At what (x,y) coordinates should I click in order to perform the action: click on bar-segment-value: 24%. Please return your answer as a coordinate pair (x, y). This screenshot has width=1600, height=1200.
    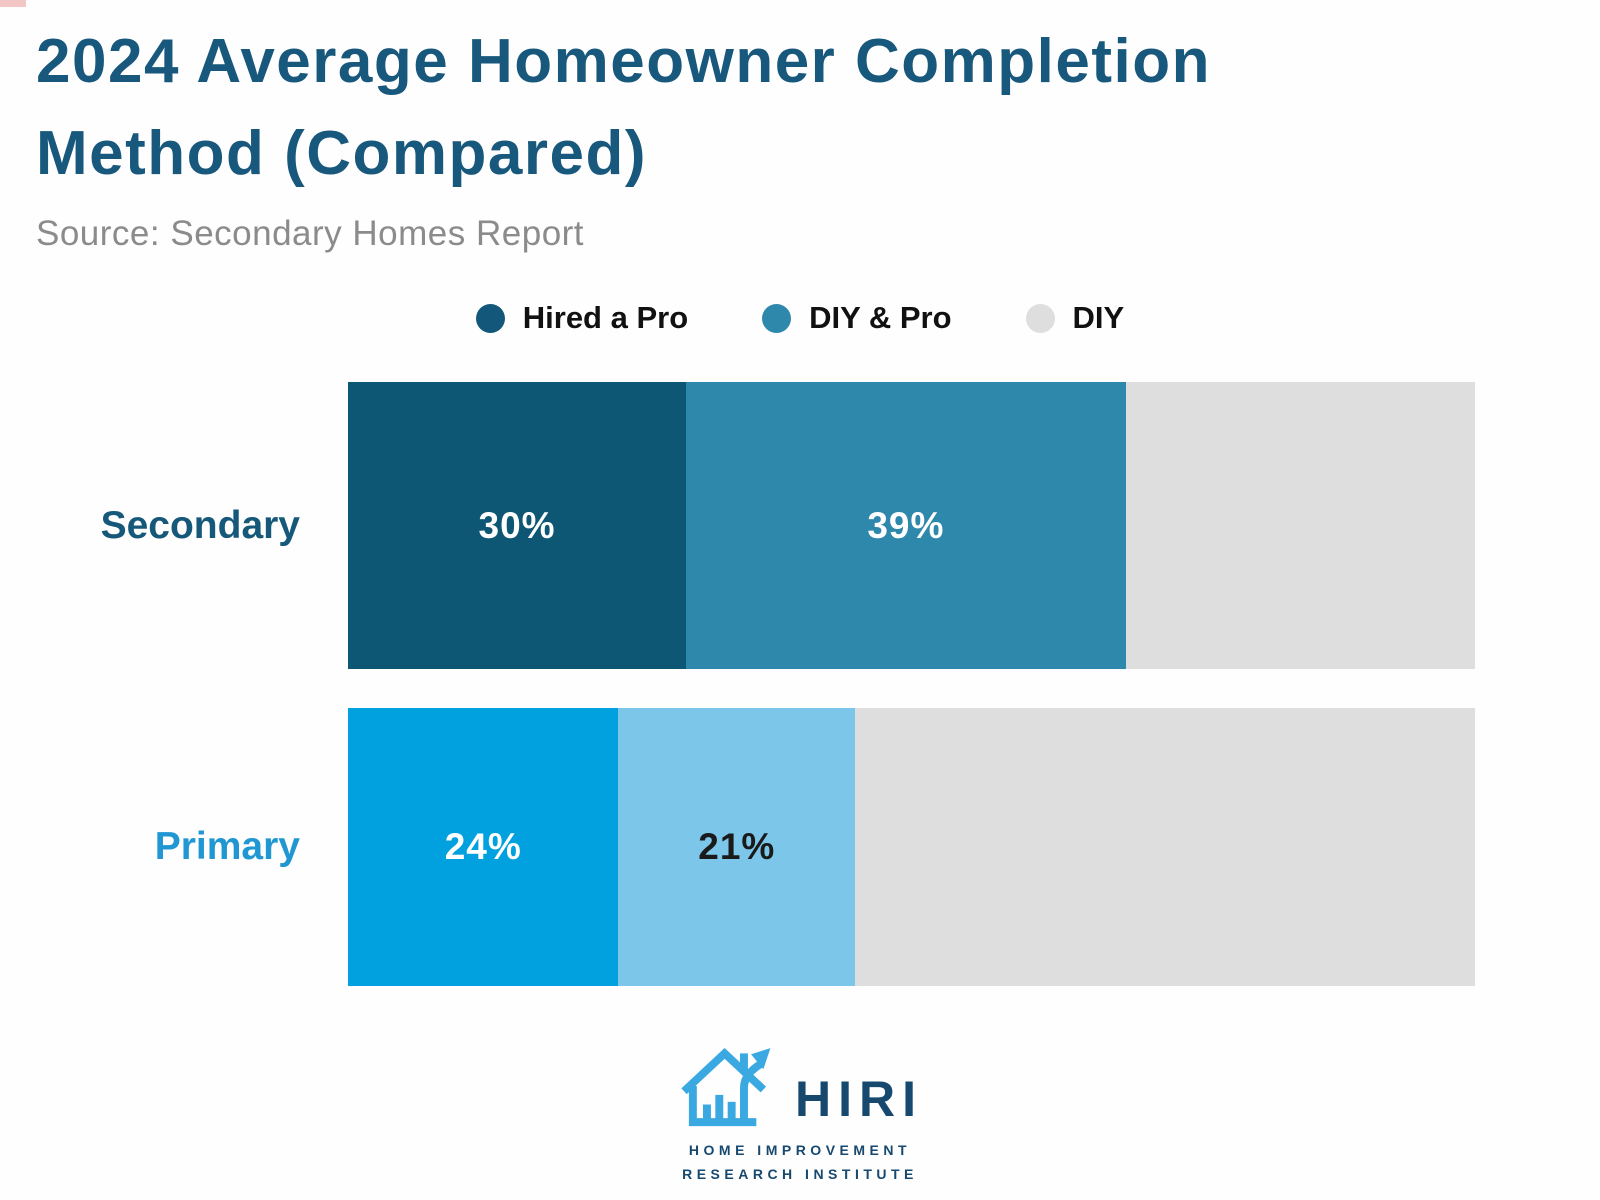
    Looking at the image, I should click on (483, 846).